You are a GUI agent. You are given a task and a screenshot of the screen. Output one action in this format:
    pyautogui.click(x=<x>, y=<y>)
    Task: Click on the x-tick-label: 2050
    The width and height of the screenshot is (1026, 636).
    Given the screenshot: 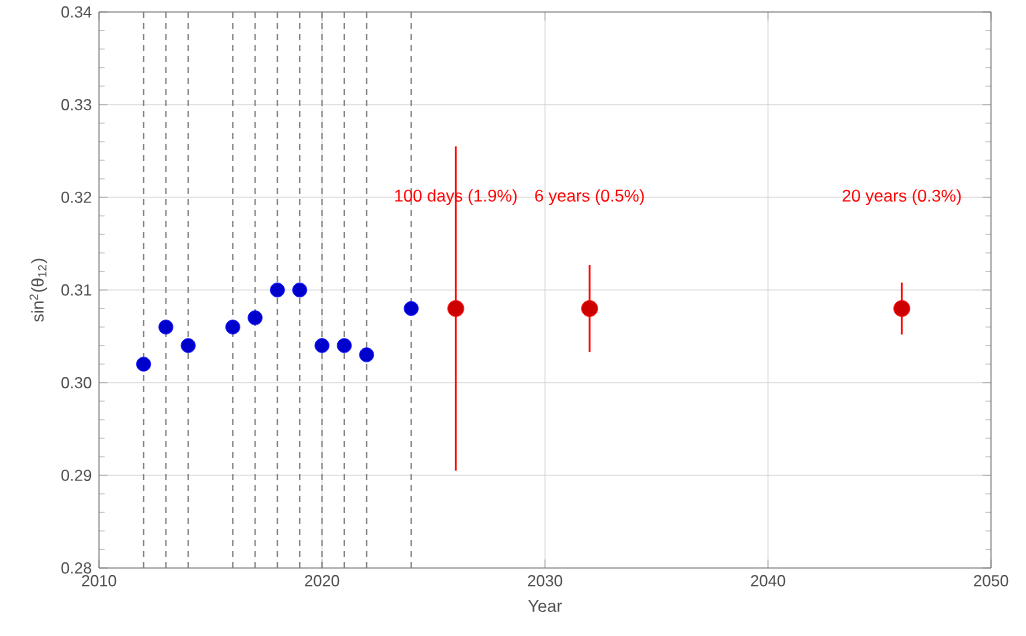 What is the action you would take?
    pyautogui.click(x=991, y=581)
    